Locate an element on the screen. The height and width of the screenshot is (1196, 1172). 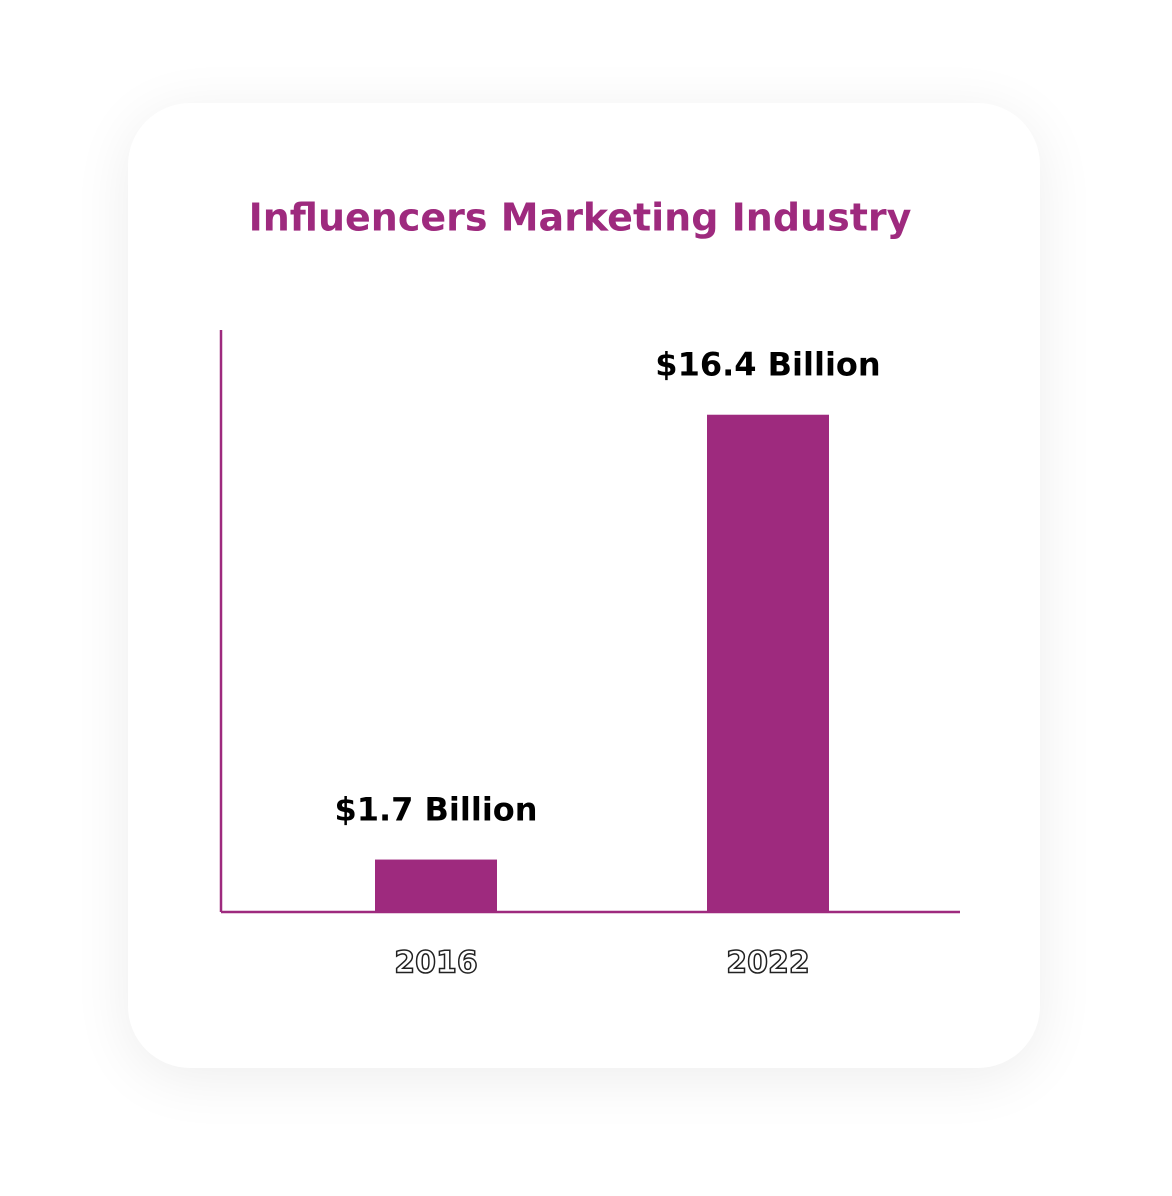
chart-title: Influencers Marketing Industry is located at coordinates (580, 218).